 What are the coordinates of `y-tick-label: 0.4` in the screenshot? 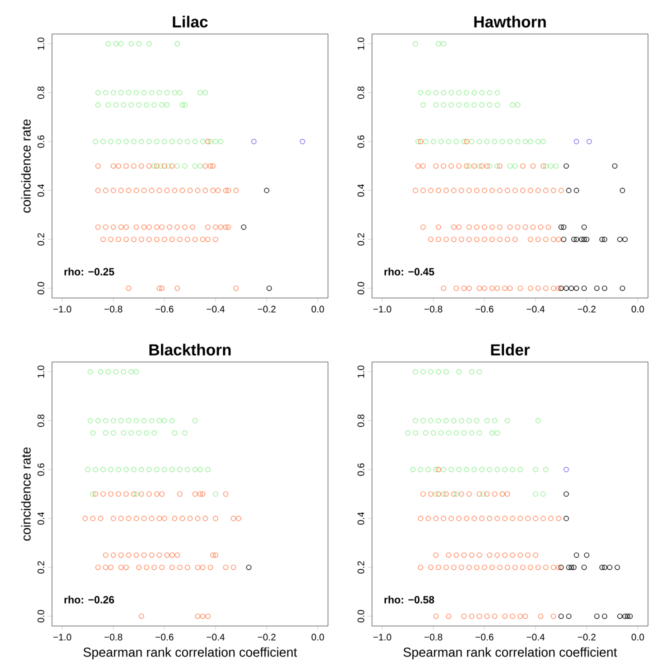 It's located at (41, 190).